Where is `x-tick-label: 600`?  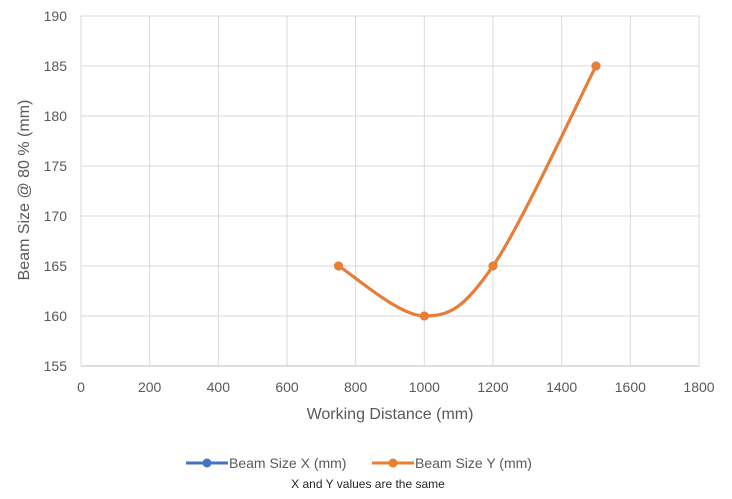 x-tick-label: 600 is located at coordinates (287, 387).